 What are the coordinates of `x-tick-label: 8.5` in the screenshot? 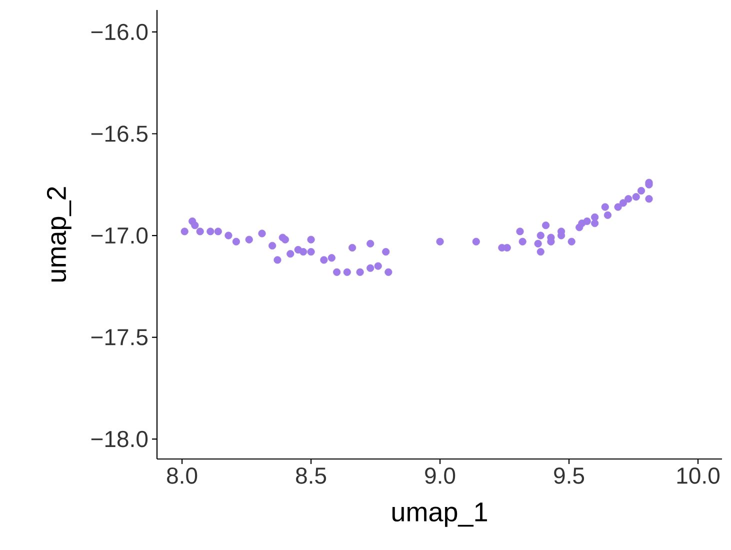 It's located at (311, 476).